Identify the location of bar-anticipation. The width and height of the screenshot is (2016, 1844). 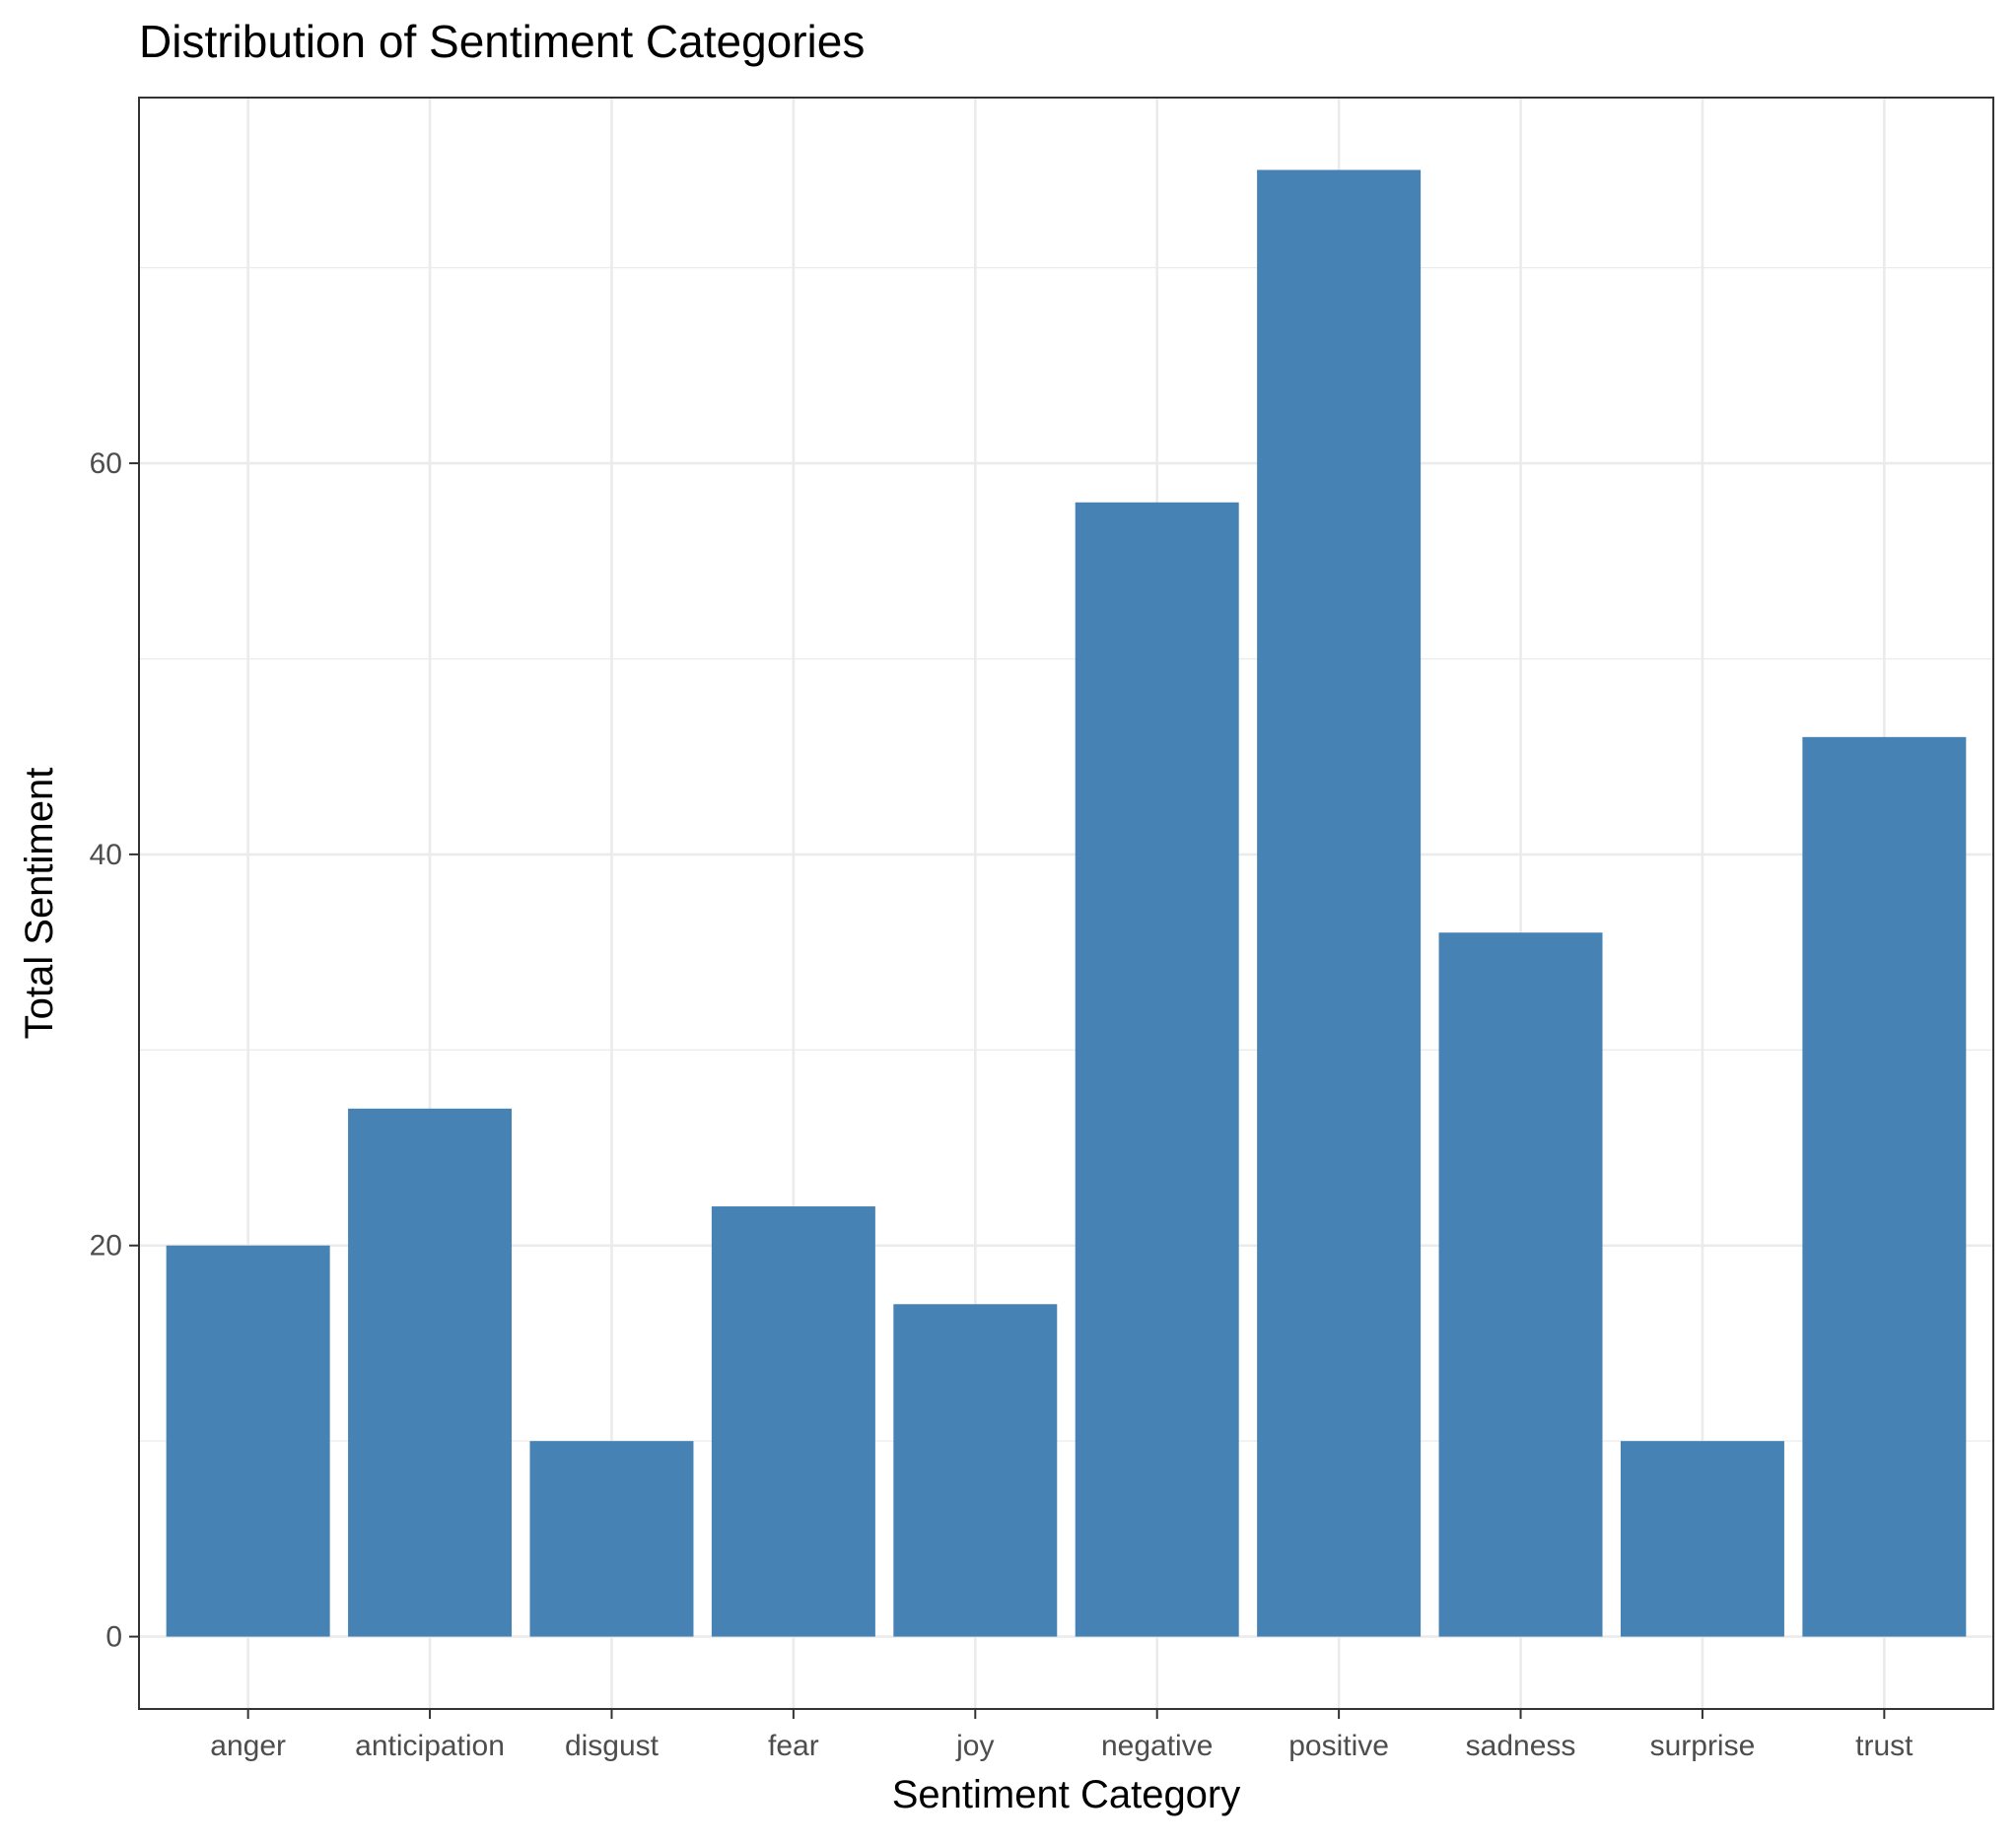
(431, 1372).